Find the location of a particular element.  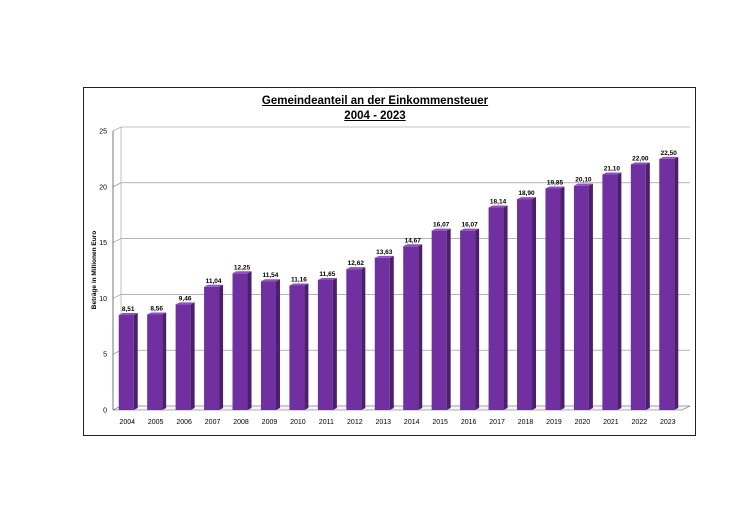

x-tick-label: 2021 is located at coordinates (611, 422).